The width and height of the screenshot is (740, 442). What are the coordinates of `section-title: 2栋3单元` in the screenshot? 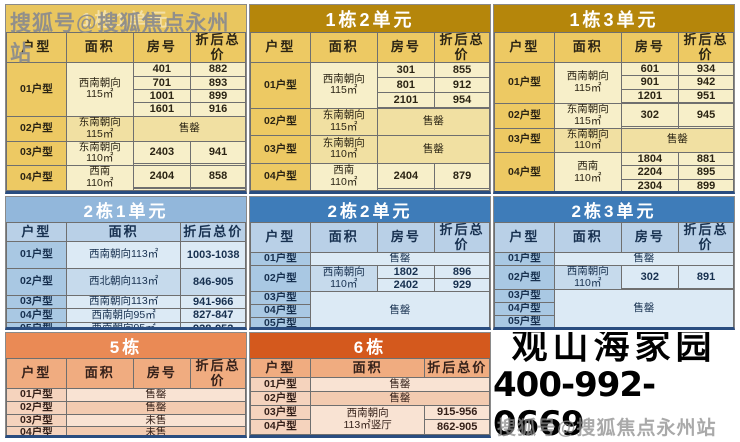 It's located at (614, 209).